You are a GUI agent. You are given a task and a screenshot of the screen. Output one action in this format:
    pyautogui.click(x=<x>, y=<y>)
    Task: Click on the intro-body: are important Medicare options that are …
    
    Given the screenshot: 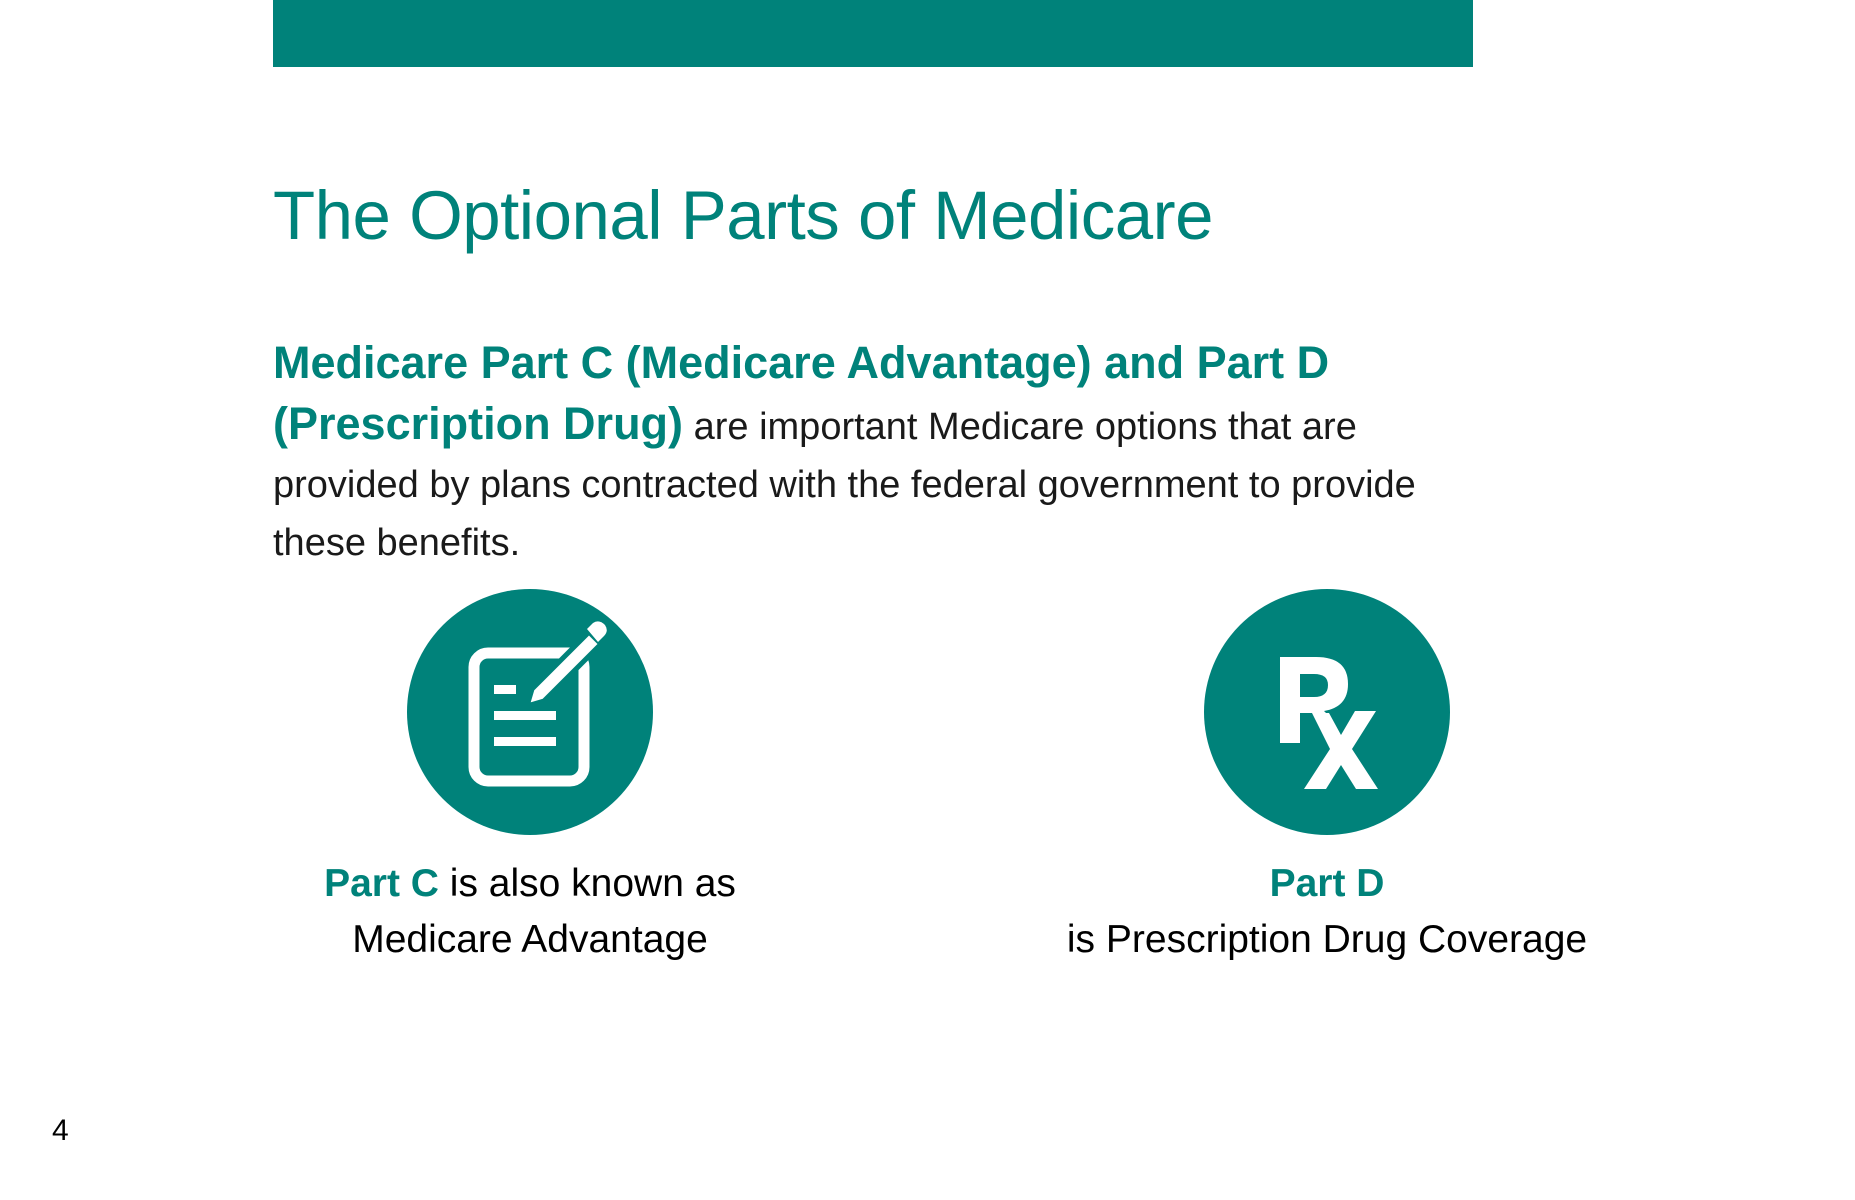 What is the action you would take?
    pyautogui.click(x=844, y=485)
    